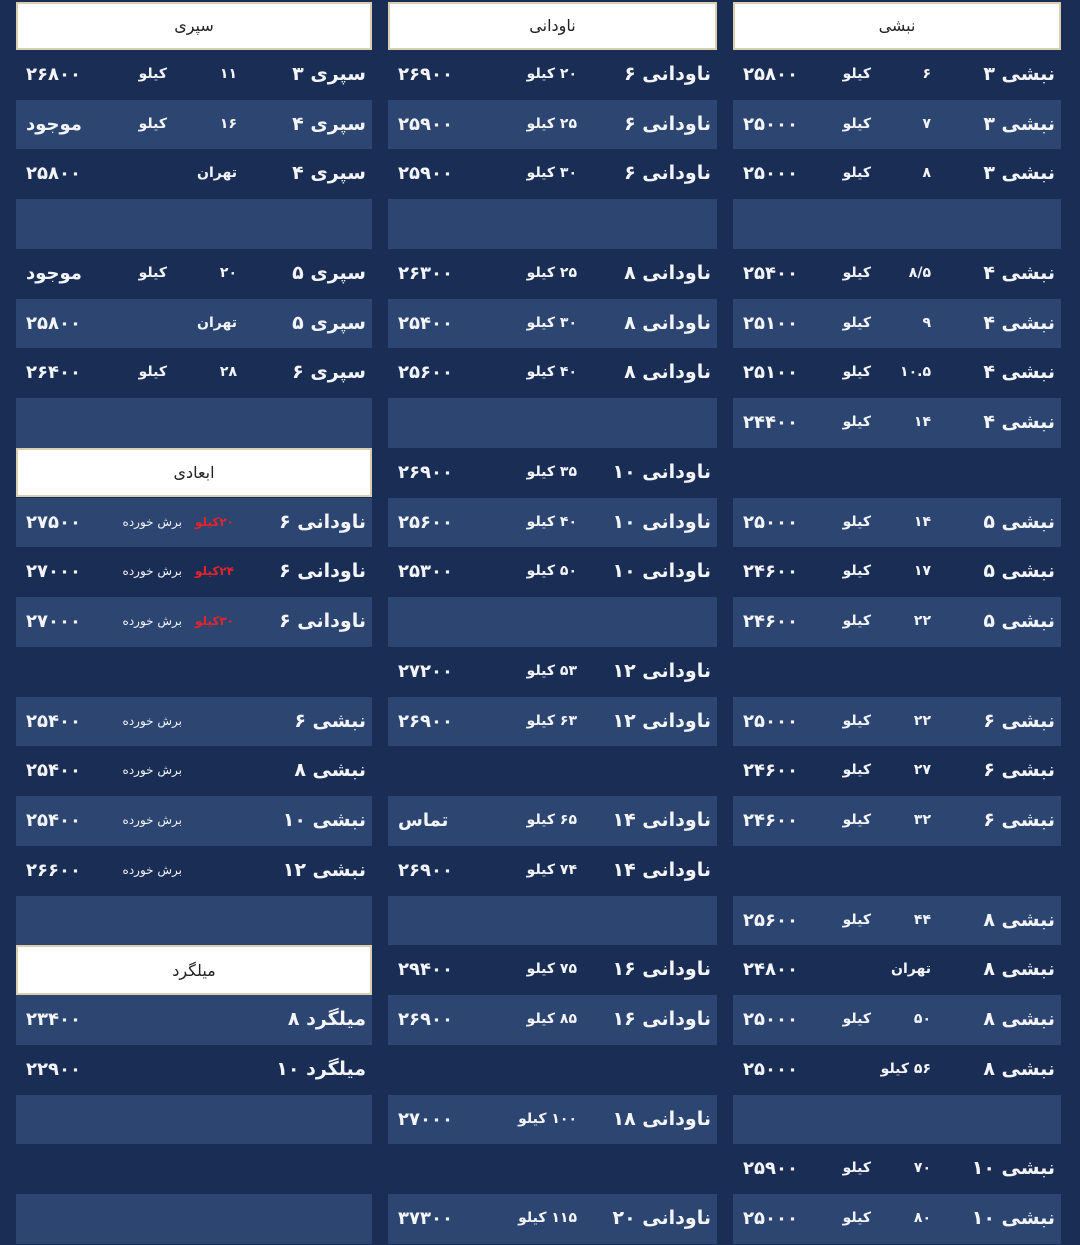  I want to click on price-row: نبشی ۸ ۵۶ کیلو ۲۵۰۰۰, so click(897, 1070).